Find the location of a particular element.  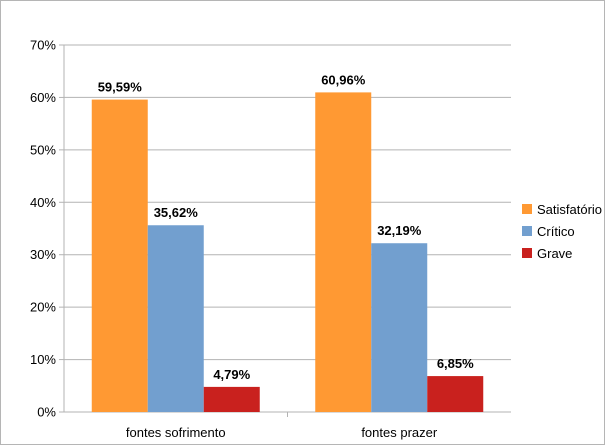

data-label: 6,85% is located at coordinates (455, 363).